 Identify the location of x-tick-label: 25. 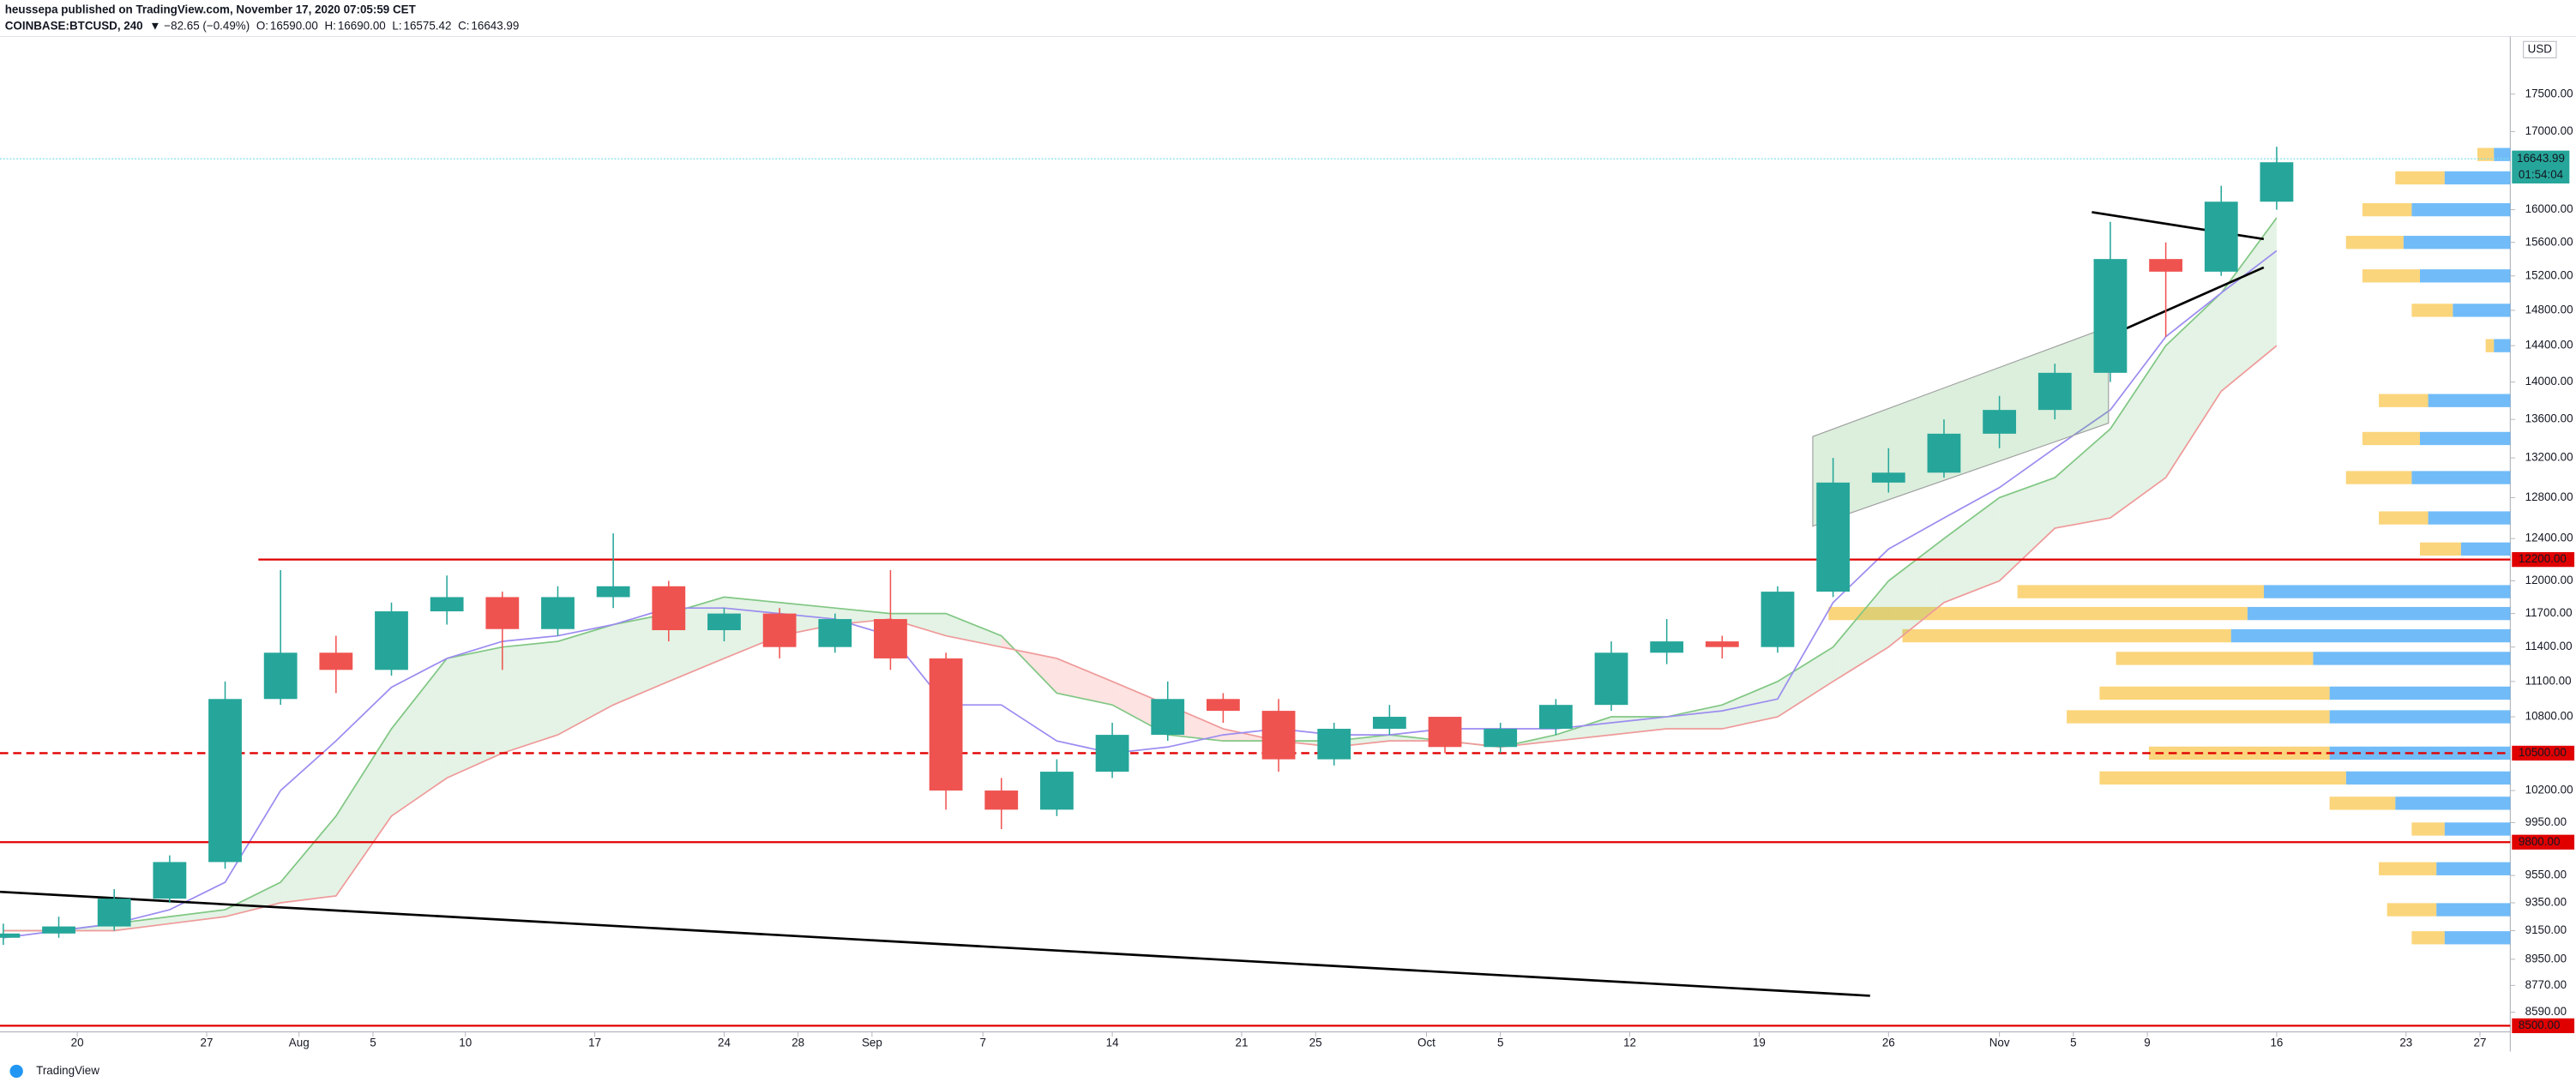
(1315, 1042).